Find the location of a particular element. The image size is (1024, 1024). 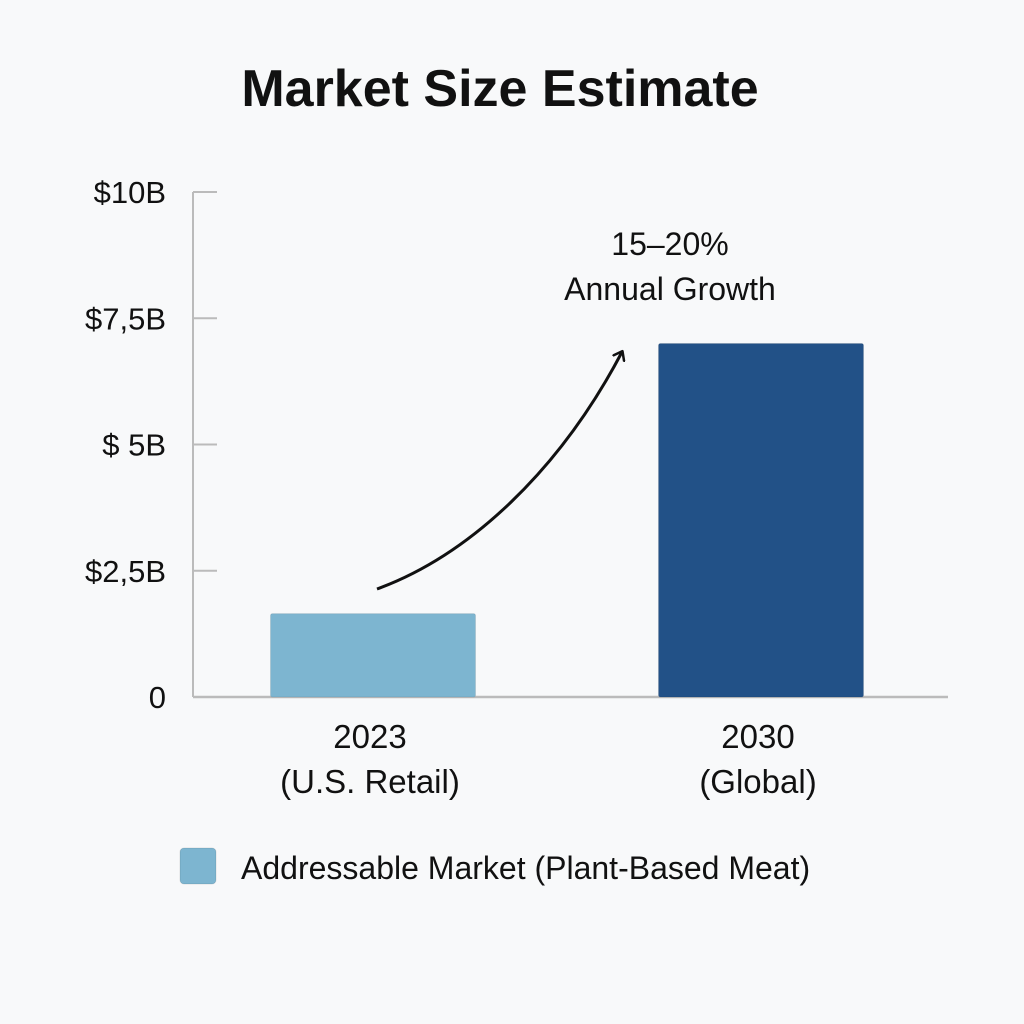

legend-swatch is located at coordinates (198, 866).